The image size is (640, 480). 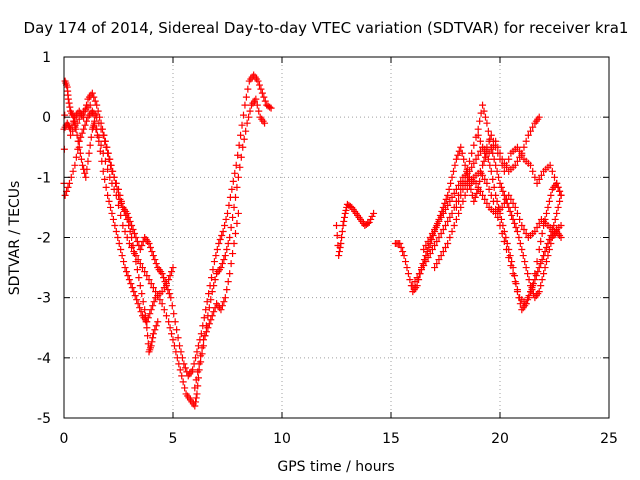 What do you see at coordinates (391, 439) in the screenshot?
I see `x-tick-label: 15` at bounding box center [391, 439].